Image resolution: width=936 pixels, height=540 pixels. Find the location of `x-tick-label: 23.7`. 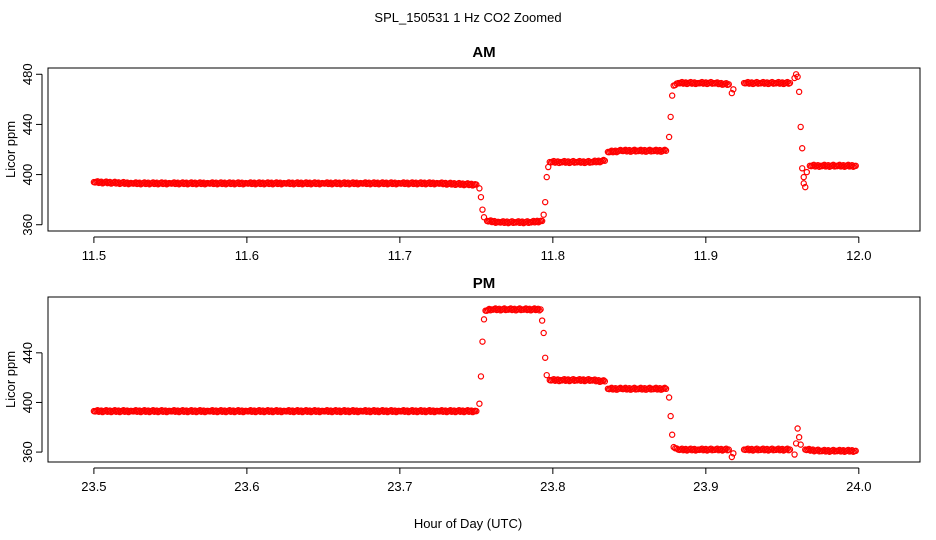

x-tick-label: 23.7 is located at coordinates (399, 486).